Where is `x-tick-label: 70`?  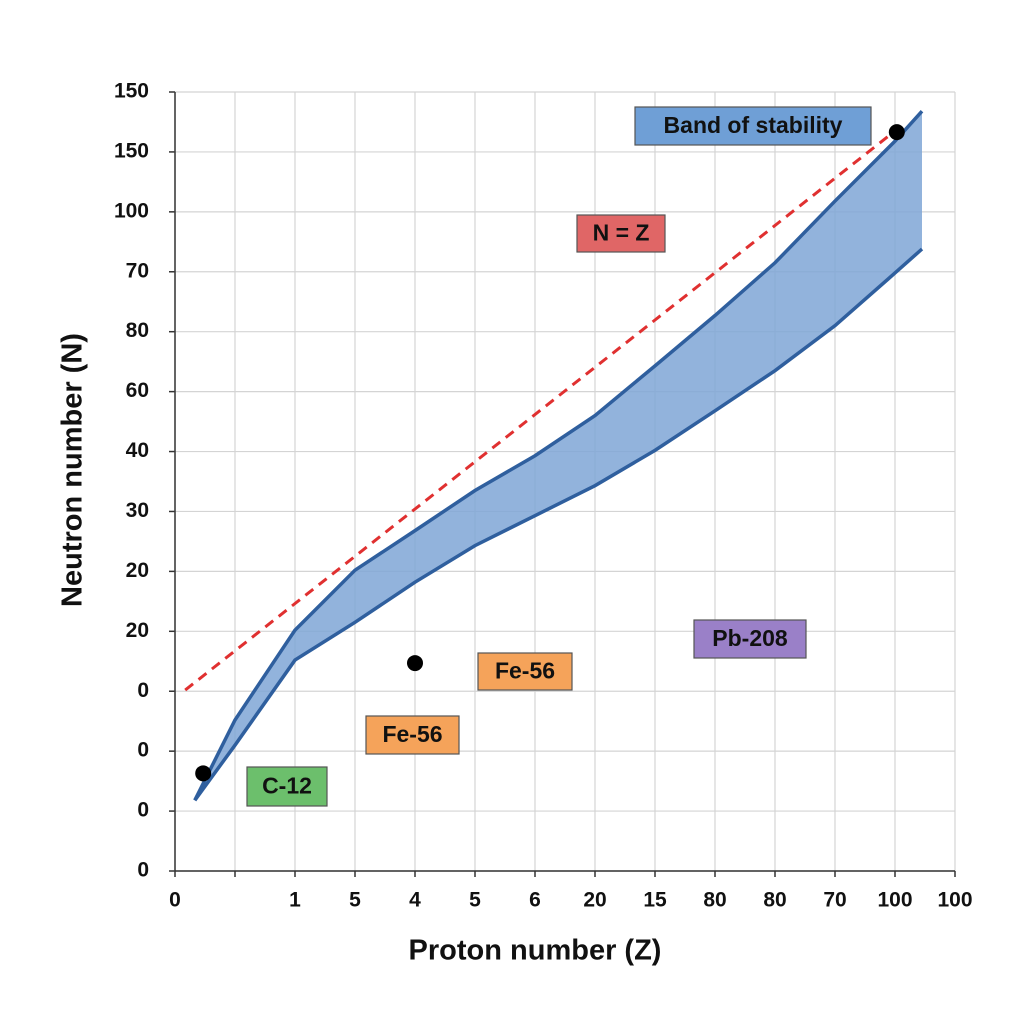 x-tick-label: 70 is located at coordinates (834, 900).